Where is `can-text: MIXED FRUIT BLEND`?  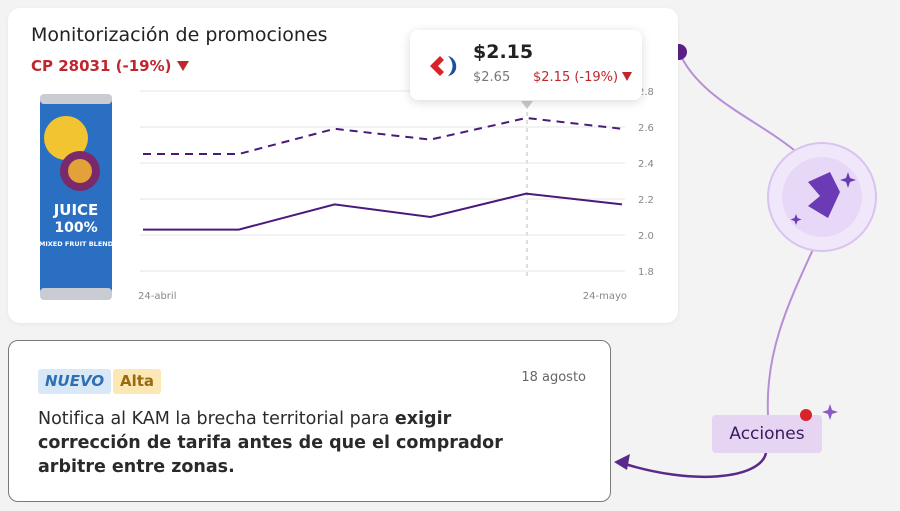
can-text: MIXED FRUIT BLEND is located at coordinates (76, 244).